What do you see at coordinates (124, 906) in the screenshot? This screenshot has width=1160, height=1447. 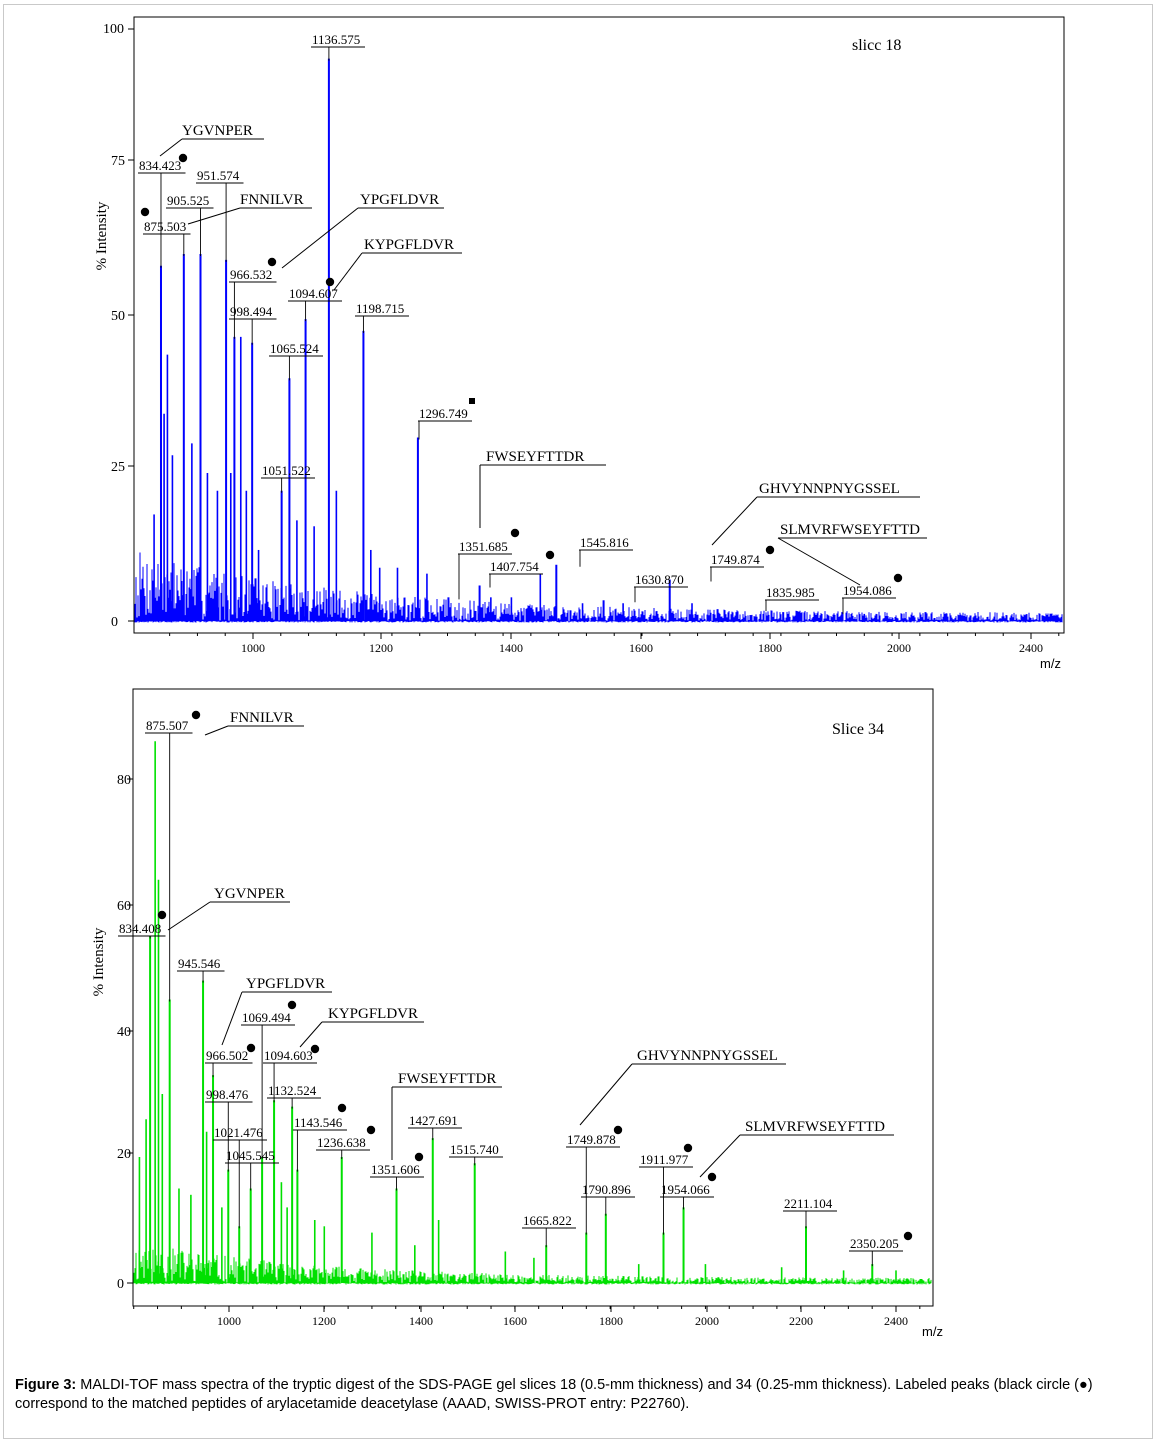 I see `y-tick-label: 60` at bounding box center [124, 906].